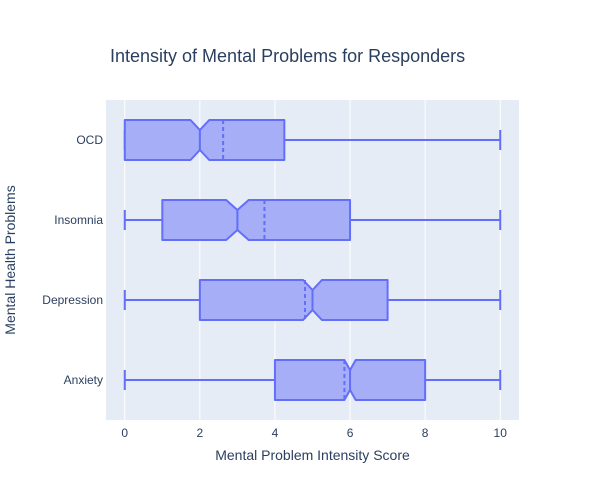 The height and width of the screenshot is (500, 600). What do you see at coordinates (312, 140) in the screenshot?
I see `box-ocd` at bounding box center [312, 140].